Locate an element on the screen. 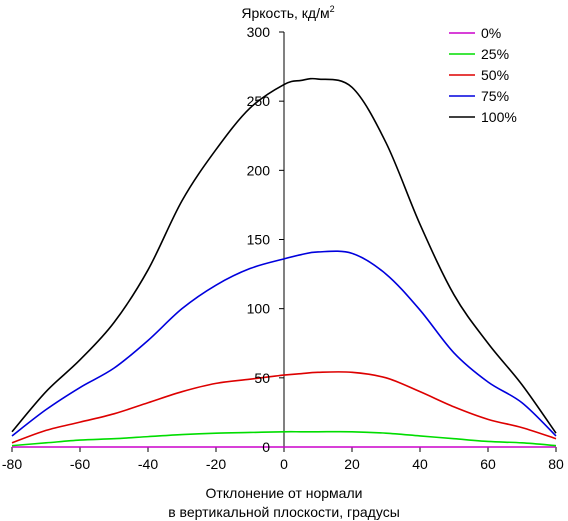 The image size is (568, 521). y-tick-label: 300 is located at coordinates (259, 32).